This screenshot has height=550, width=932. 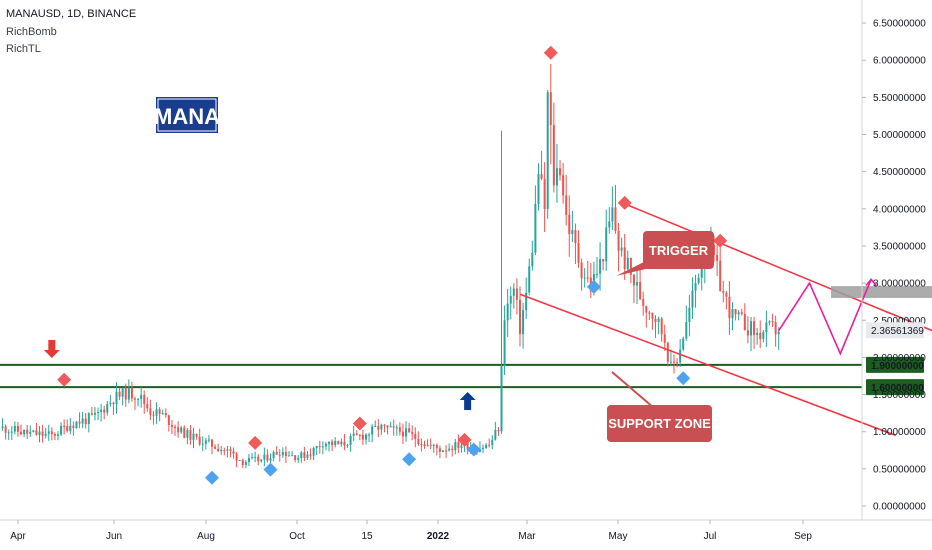 I want to click on projection-path, so click(x=825, y=317).